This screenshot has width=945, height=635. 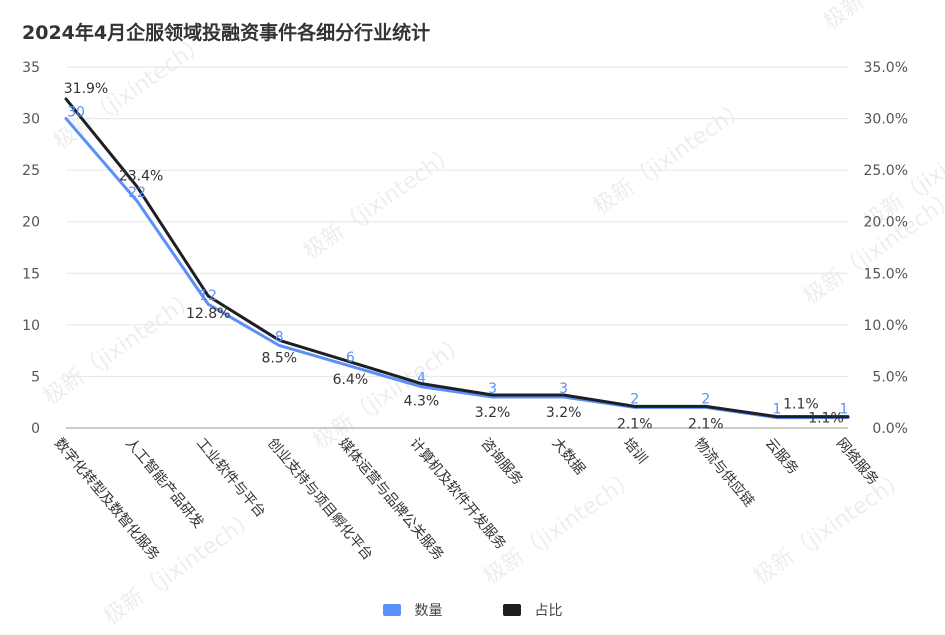 What do you see at coordinates (226, 33) in the screenshot?
I see `chart-title: 2024年4月企服领域投融资事件各细分行业统计` at bounding box center [226, 33].